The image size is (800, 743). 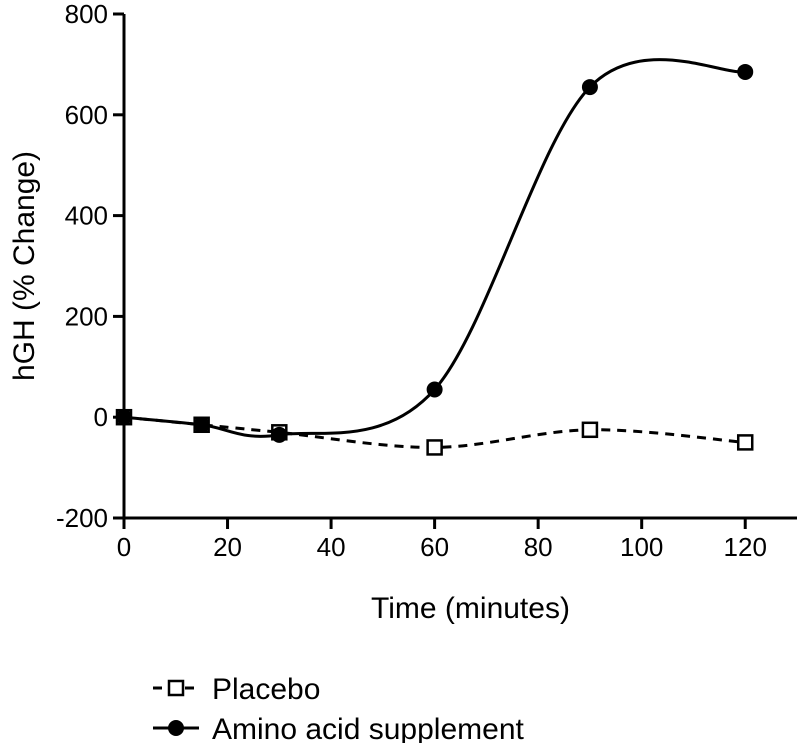 What do you see at coordinates (470, 608) in the screenshot?
I see `x-axis-title: Time (minutes)` at bounding box center [470, 608].